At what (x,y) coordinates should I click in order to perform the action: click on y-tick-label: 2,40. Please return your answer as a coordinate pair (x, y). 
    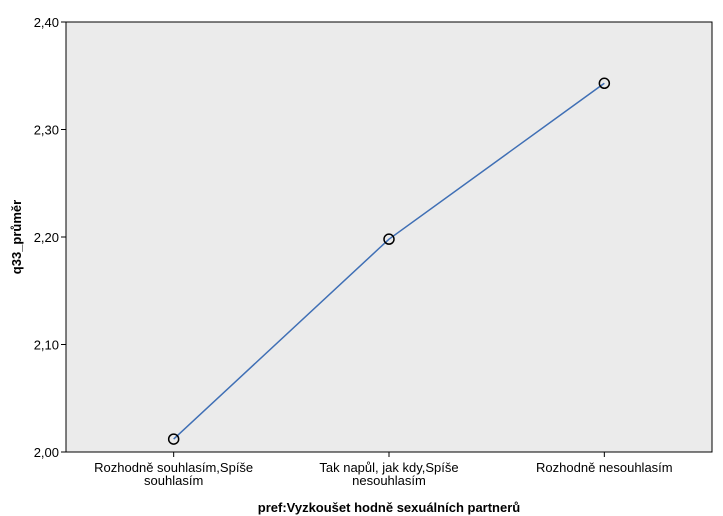
    Looking at the image, I should click on (46, 22).